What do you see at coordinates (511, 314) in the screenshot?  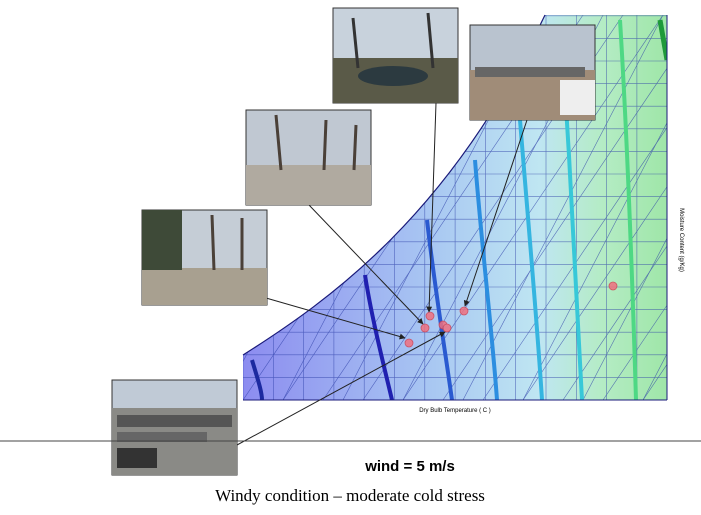 I see `data-points` at bounding box center [511, 314].